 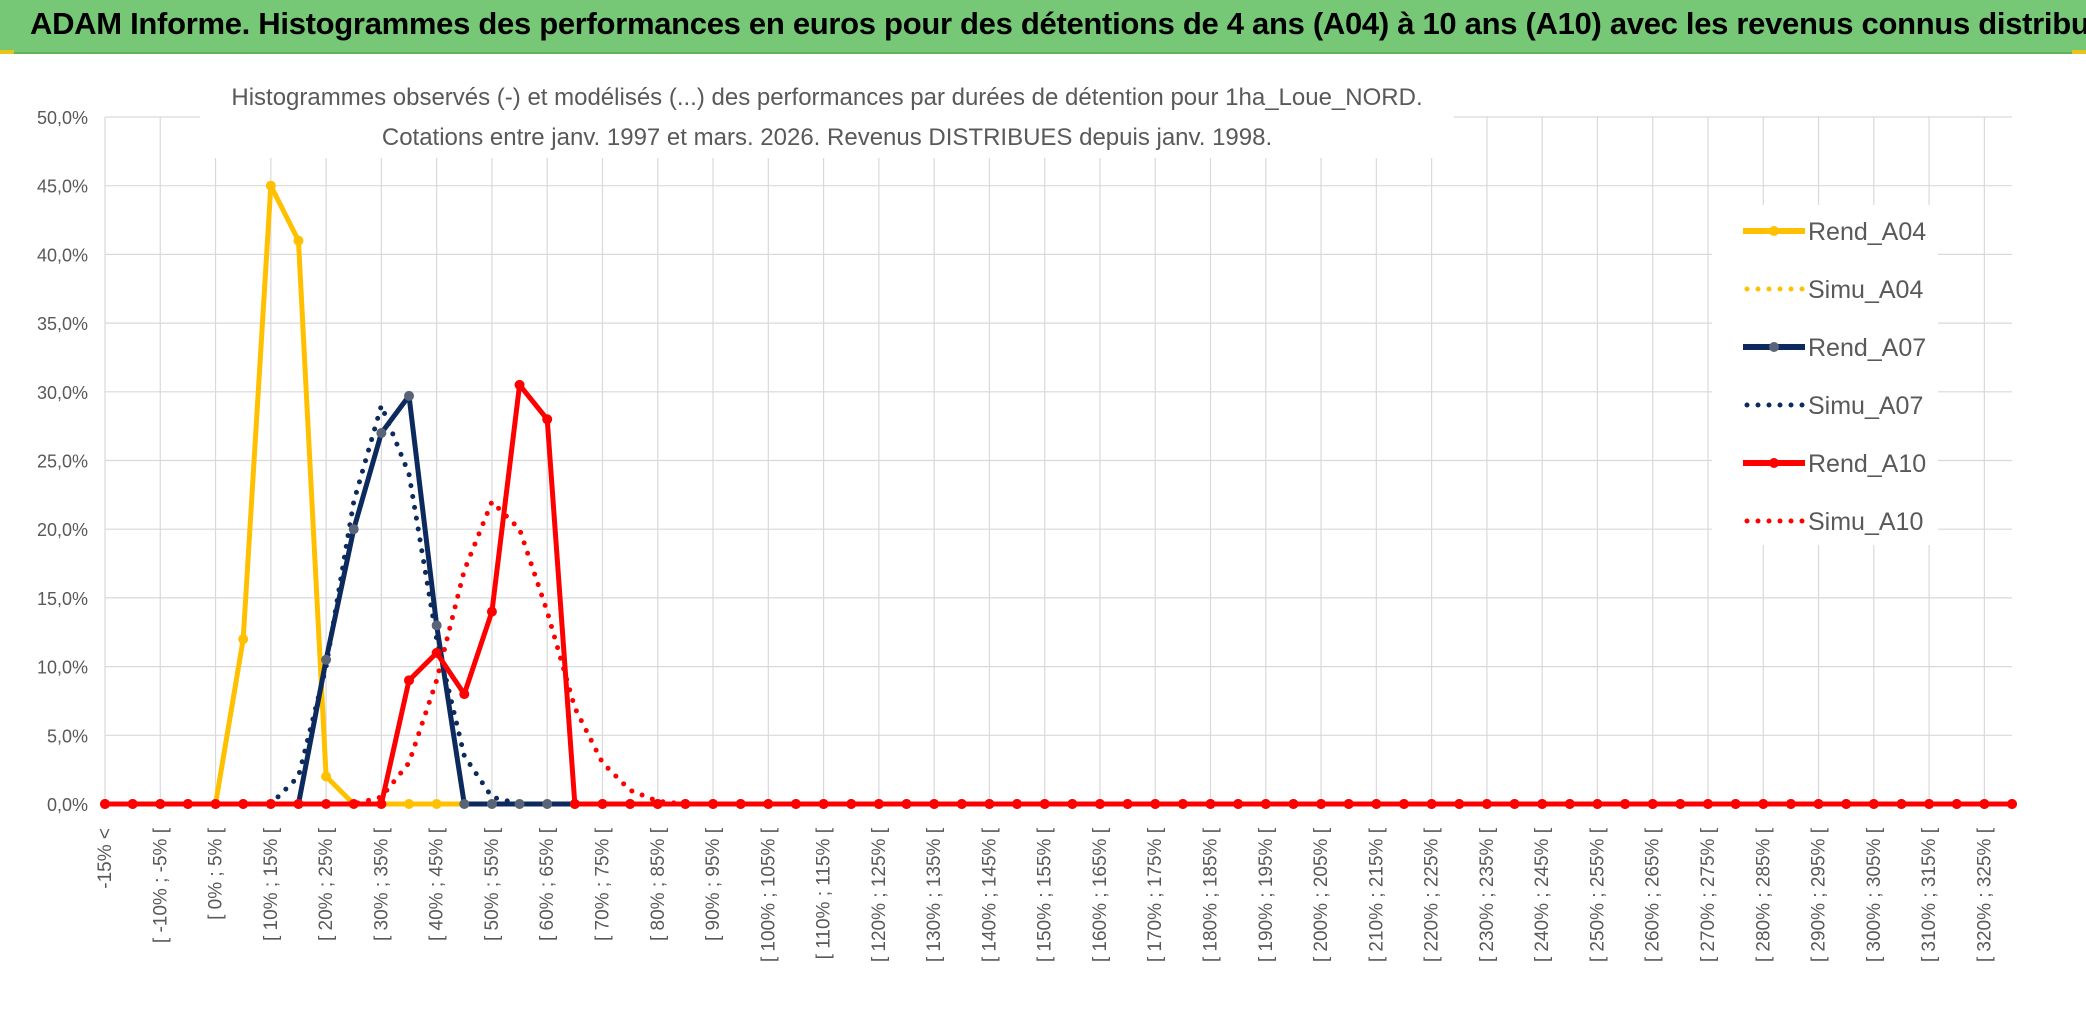 I want to click on x-tick-label: -15% <, so click(x=105, y=858).